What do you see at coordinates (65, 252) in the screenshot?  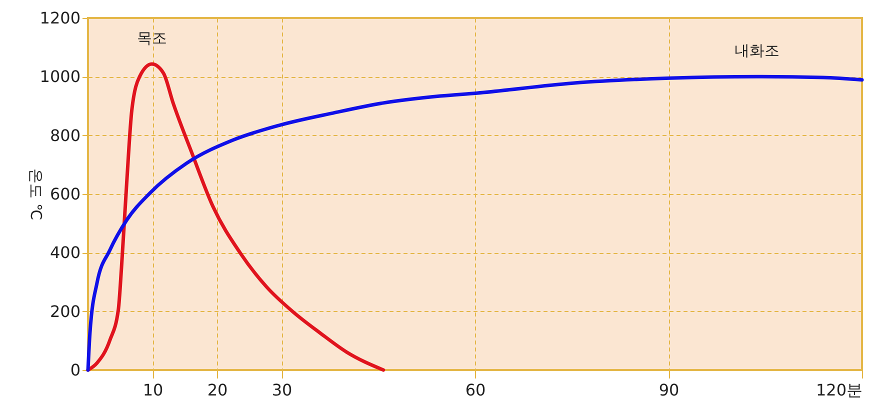 I see `y-tick-label: 400` at bounding box center [65, 252].